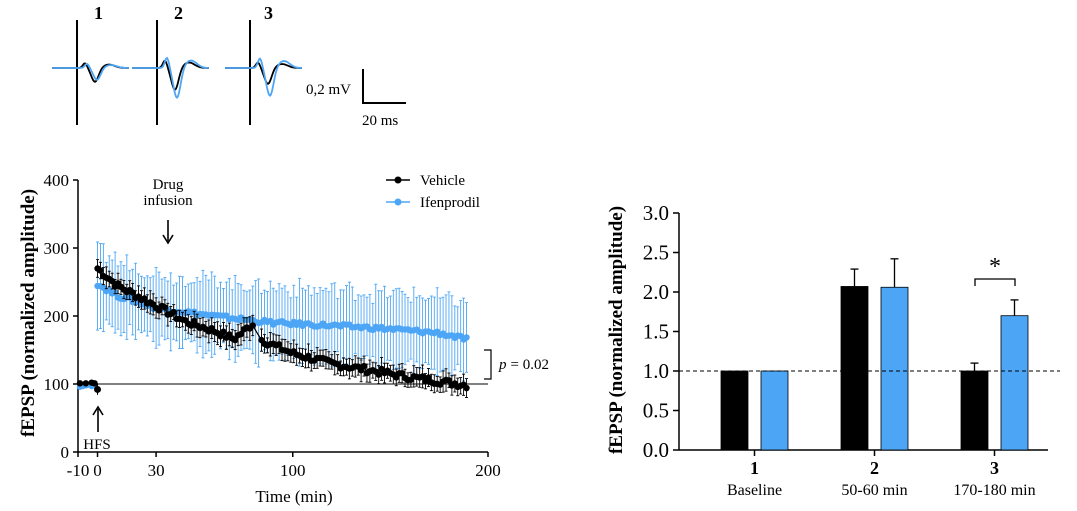  Describe the element at coordinates (57, 180) in the screenshot. I see `timecourse-y-tick-label: 400` at that location.